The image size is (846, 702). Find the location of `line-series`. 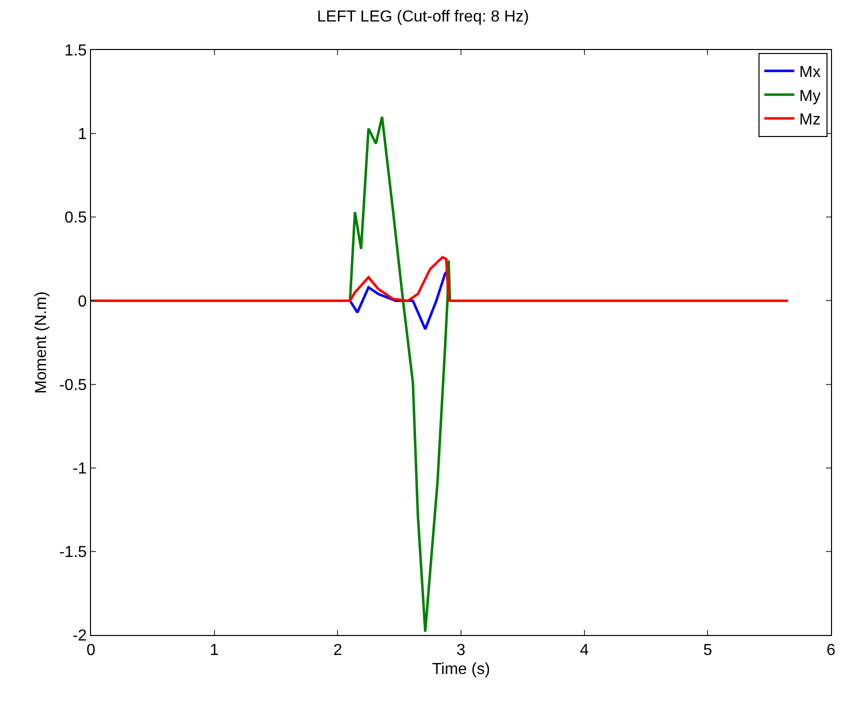

line-series is located at coordinates (440, 279).